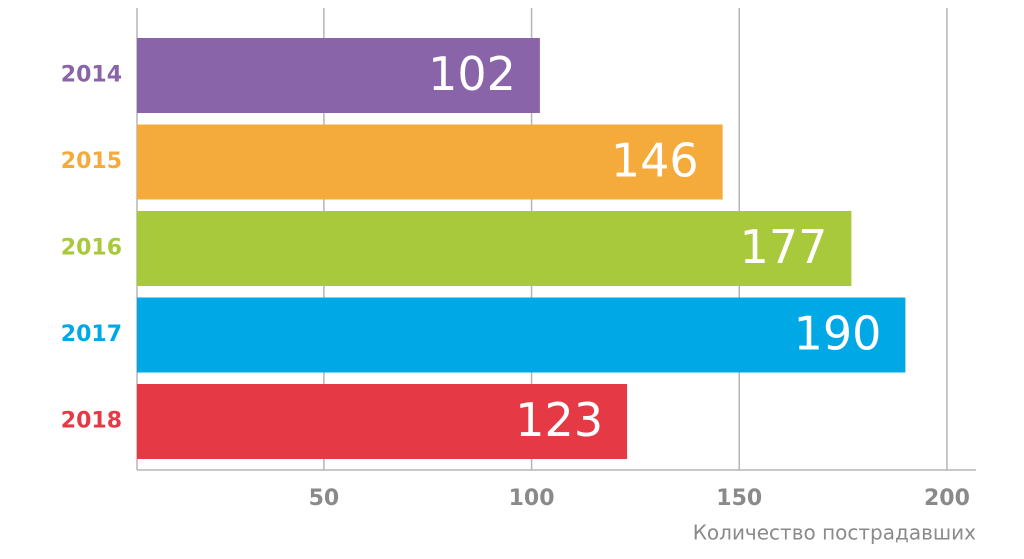  Describe the element at coordinates (784, 247) in the screenshot. I see `value-label: 177` at that location.